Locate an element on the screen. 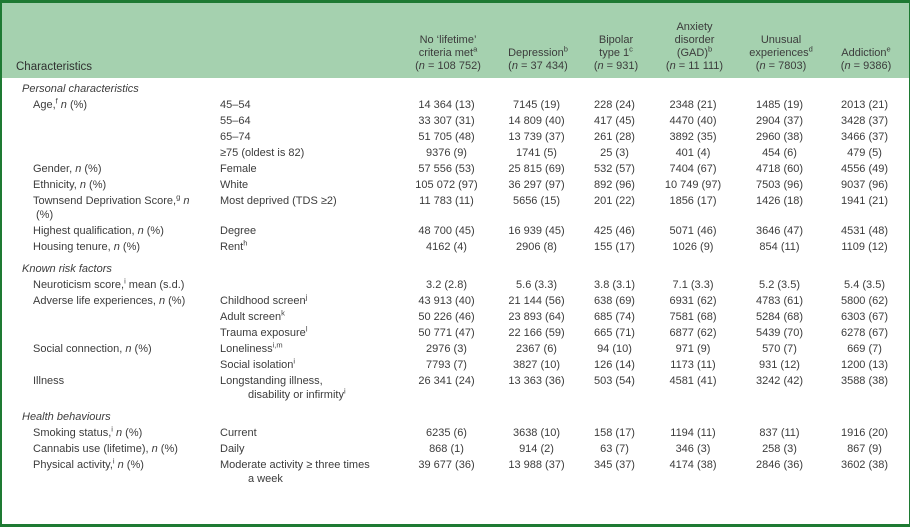 The image size is (910, 527). row-subcategory-text: Moderate activity ≥ three times a week is located at coordinates (295, 472).